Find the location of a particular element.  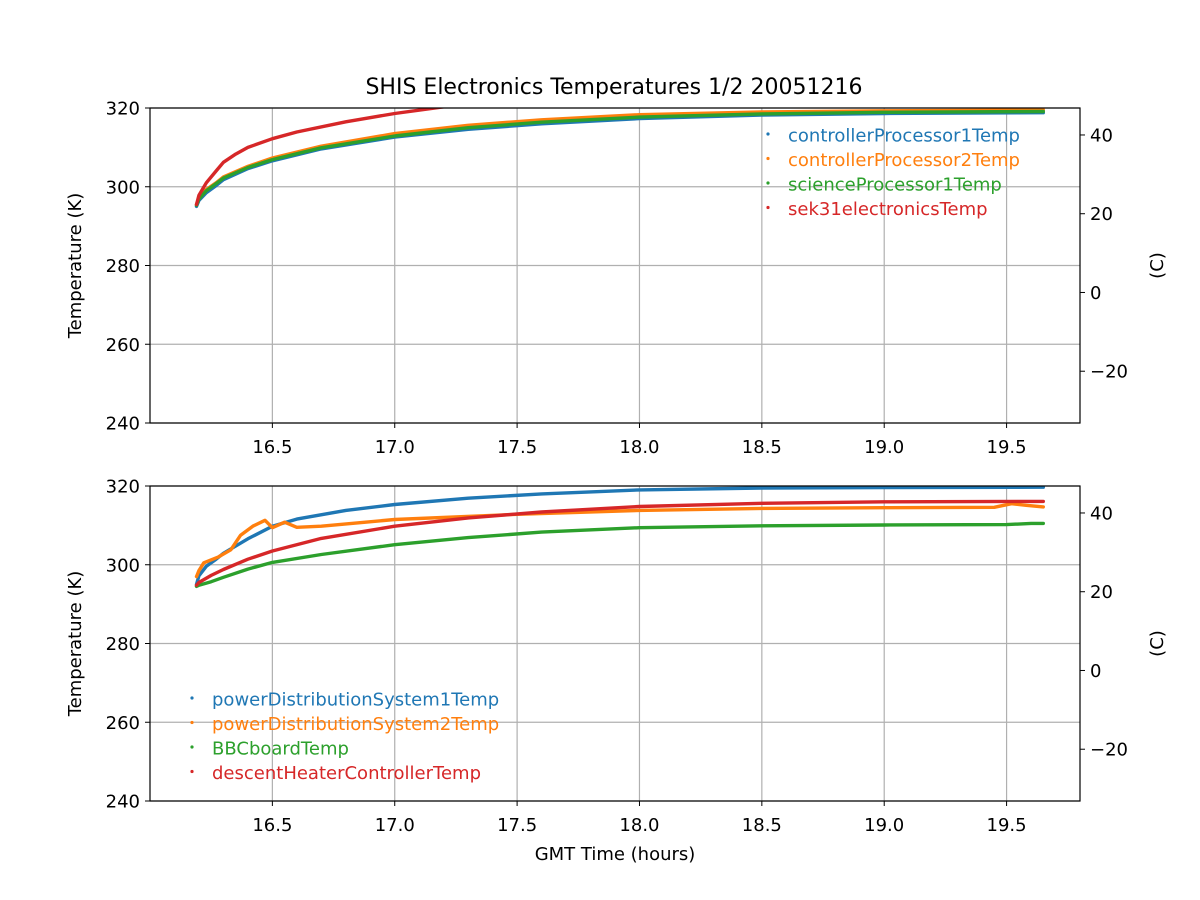

legend-label: powerDistributionSystem2Temp is located at coordinates (355, 724).